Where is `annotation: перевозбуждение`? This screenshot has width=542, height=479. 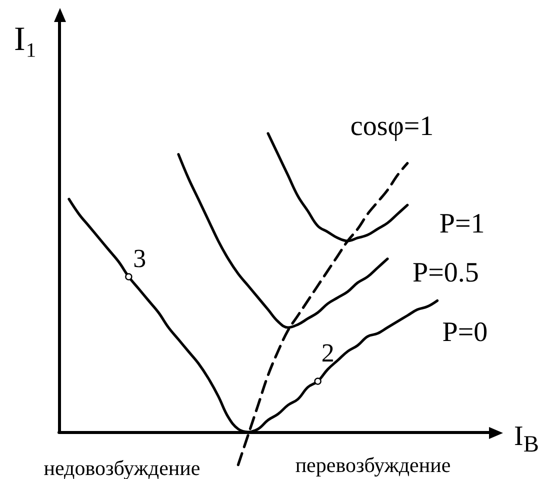 annotation: перевозбуждение is located at coordinates (373, 465).